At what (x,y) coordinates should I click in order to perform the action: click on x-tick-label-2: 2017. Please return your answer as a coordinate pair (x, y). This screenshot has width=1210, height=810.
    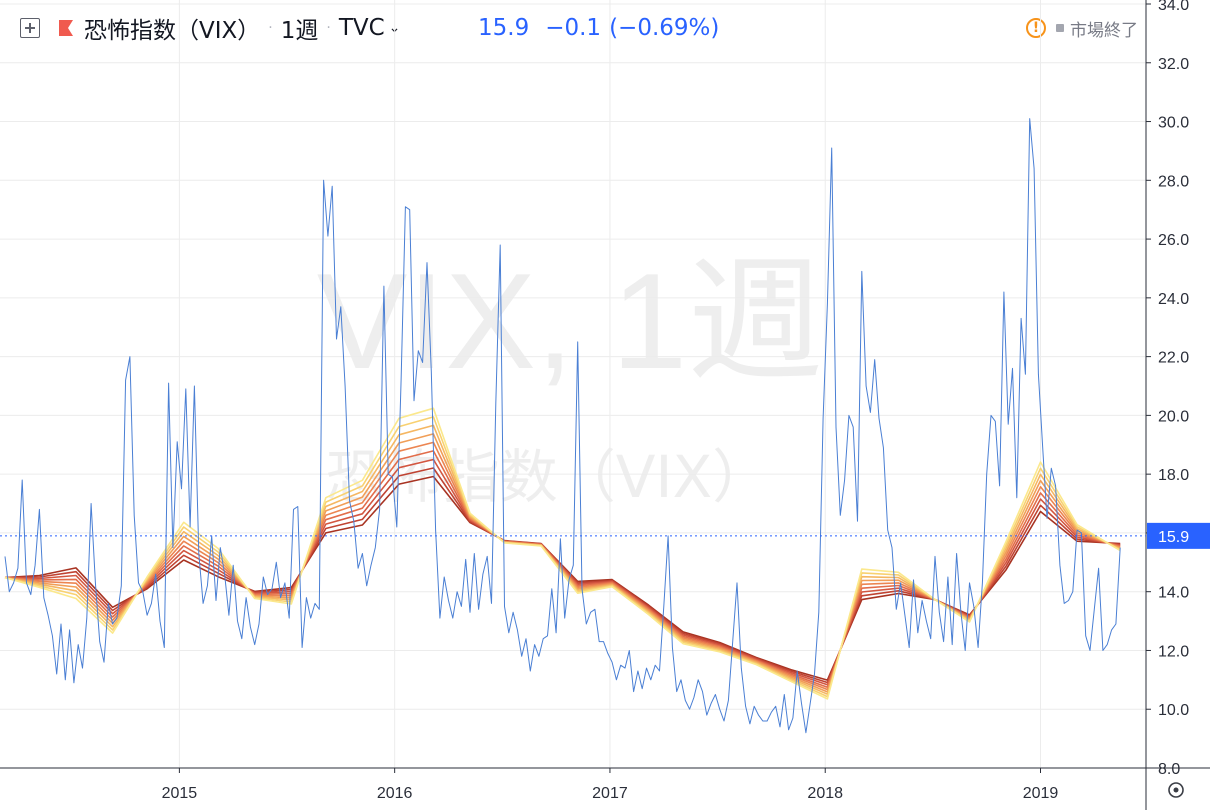
    Looking at the image, I should click on (610, 793).